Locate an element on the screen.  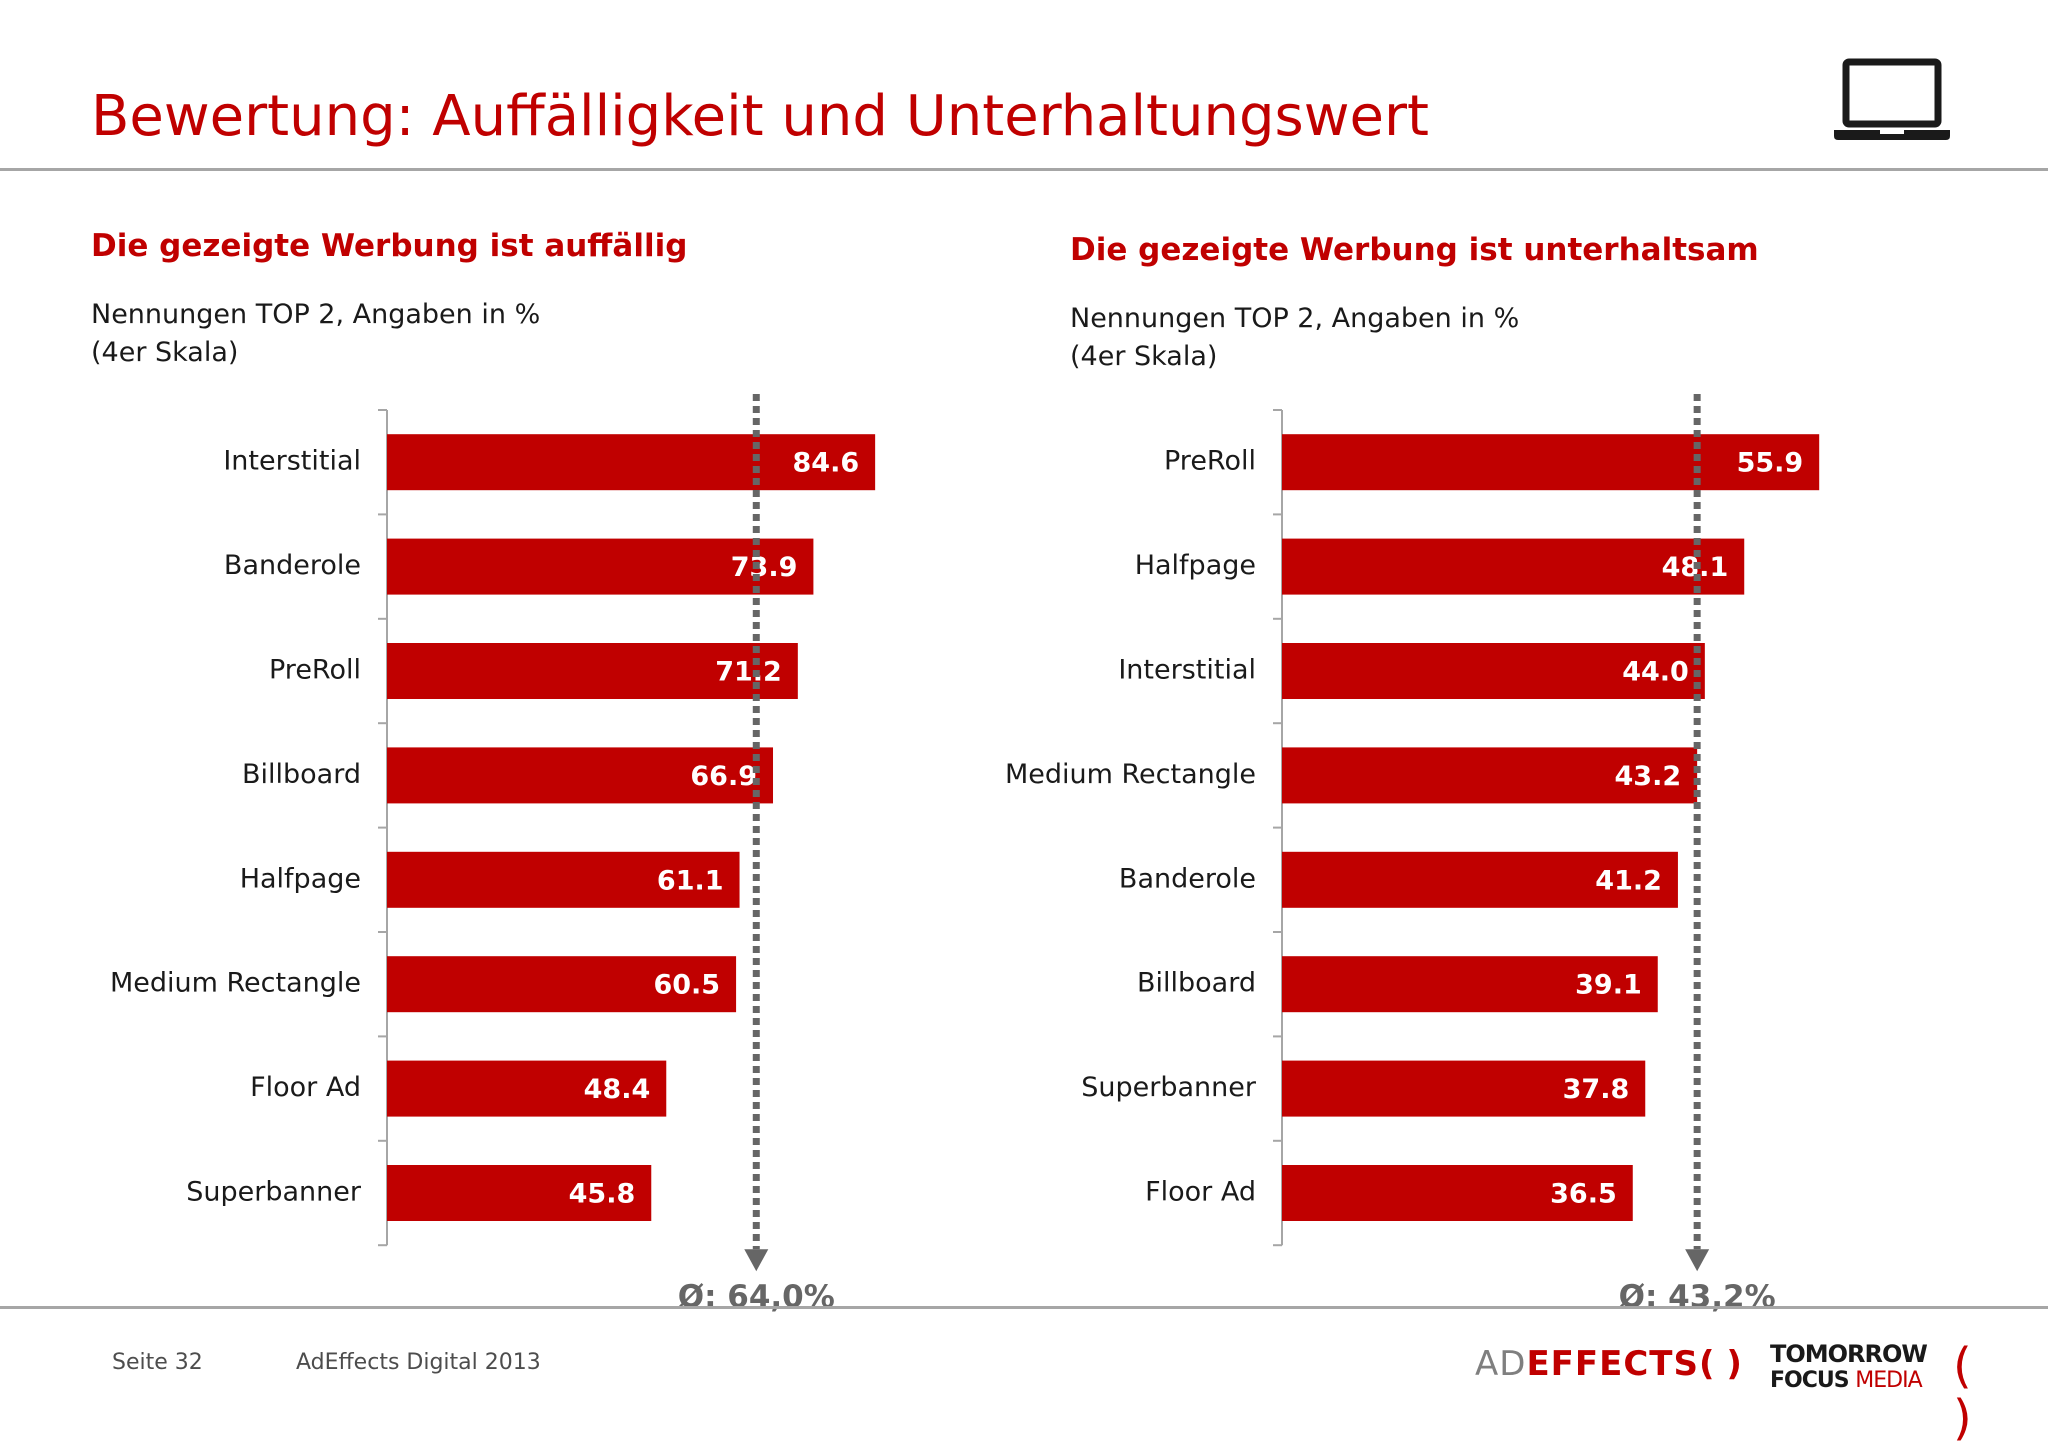
chart-title-right: Die gezeigte Werbung ist unterhaltsam is located at coordinates (1414, 250).